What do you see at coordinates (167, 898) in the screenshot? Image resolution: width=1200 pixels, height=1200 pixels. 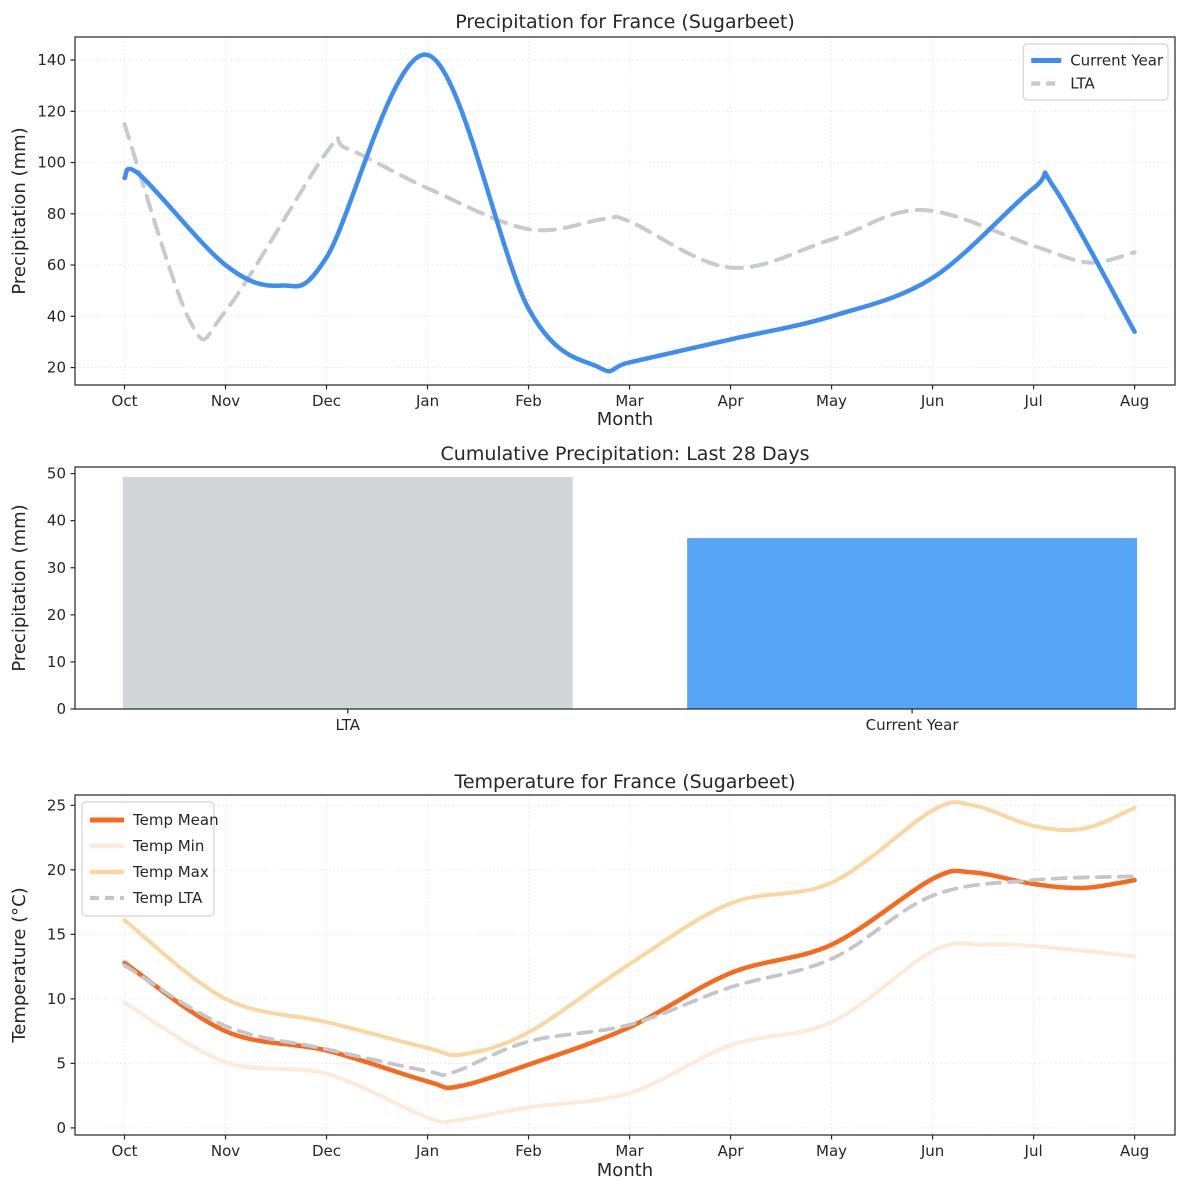 I see `legend-label-temp-lta: Temp LTA` at bounding box center [167, 898].